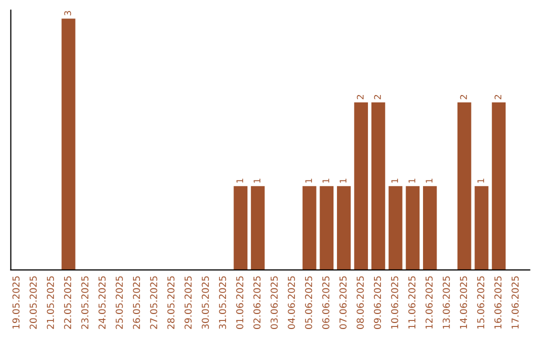 The image size is (540, 340). I want to click on x-tick-label: 09.06.2025, so click(378, 302).